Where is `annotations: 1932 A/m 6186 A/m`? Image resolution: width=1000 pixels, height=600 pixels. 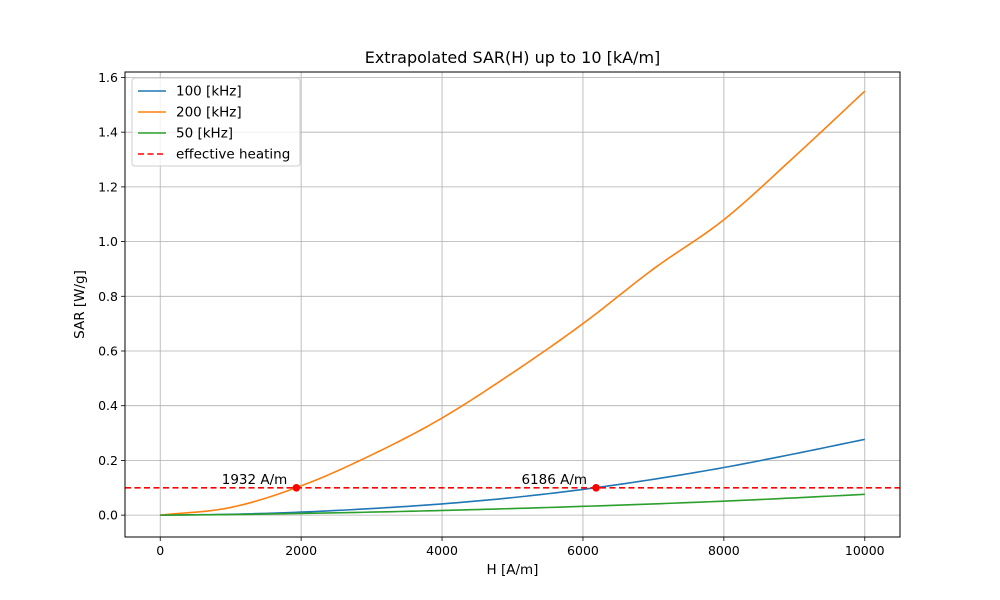
annotations: 1932 A/m 6186 A/m is located at coordinates (411, 482).